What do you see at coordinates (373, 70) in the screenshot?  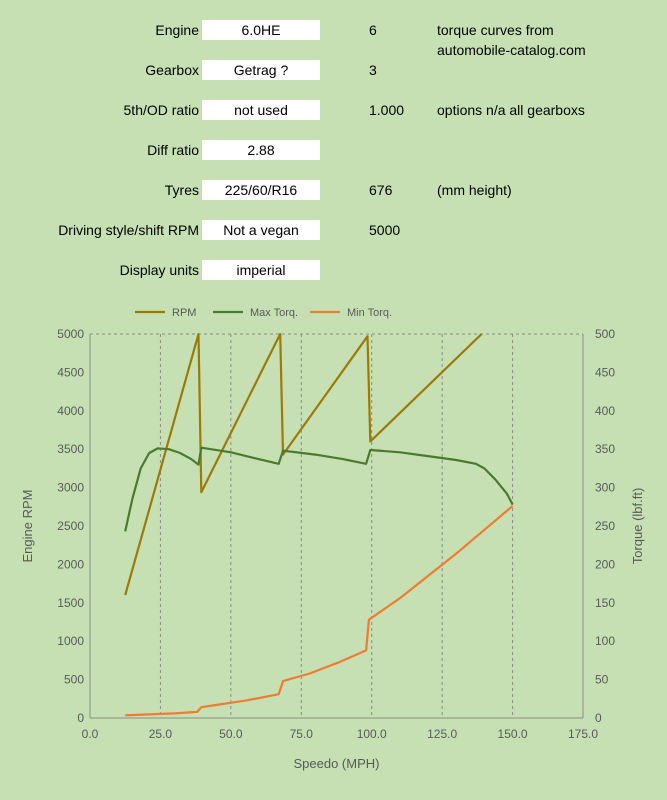 I see `setting-number: 3` at bounding box center [373, 70].